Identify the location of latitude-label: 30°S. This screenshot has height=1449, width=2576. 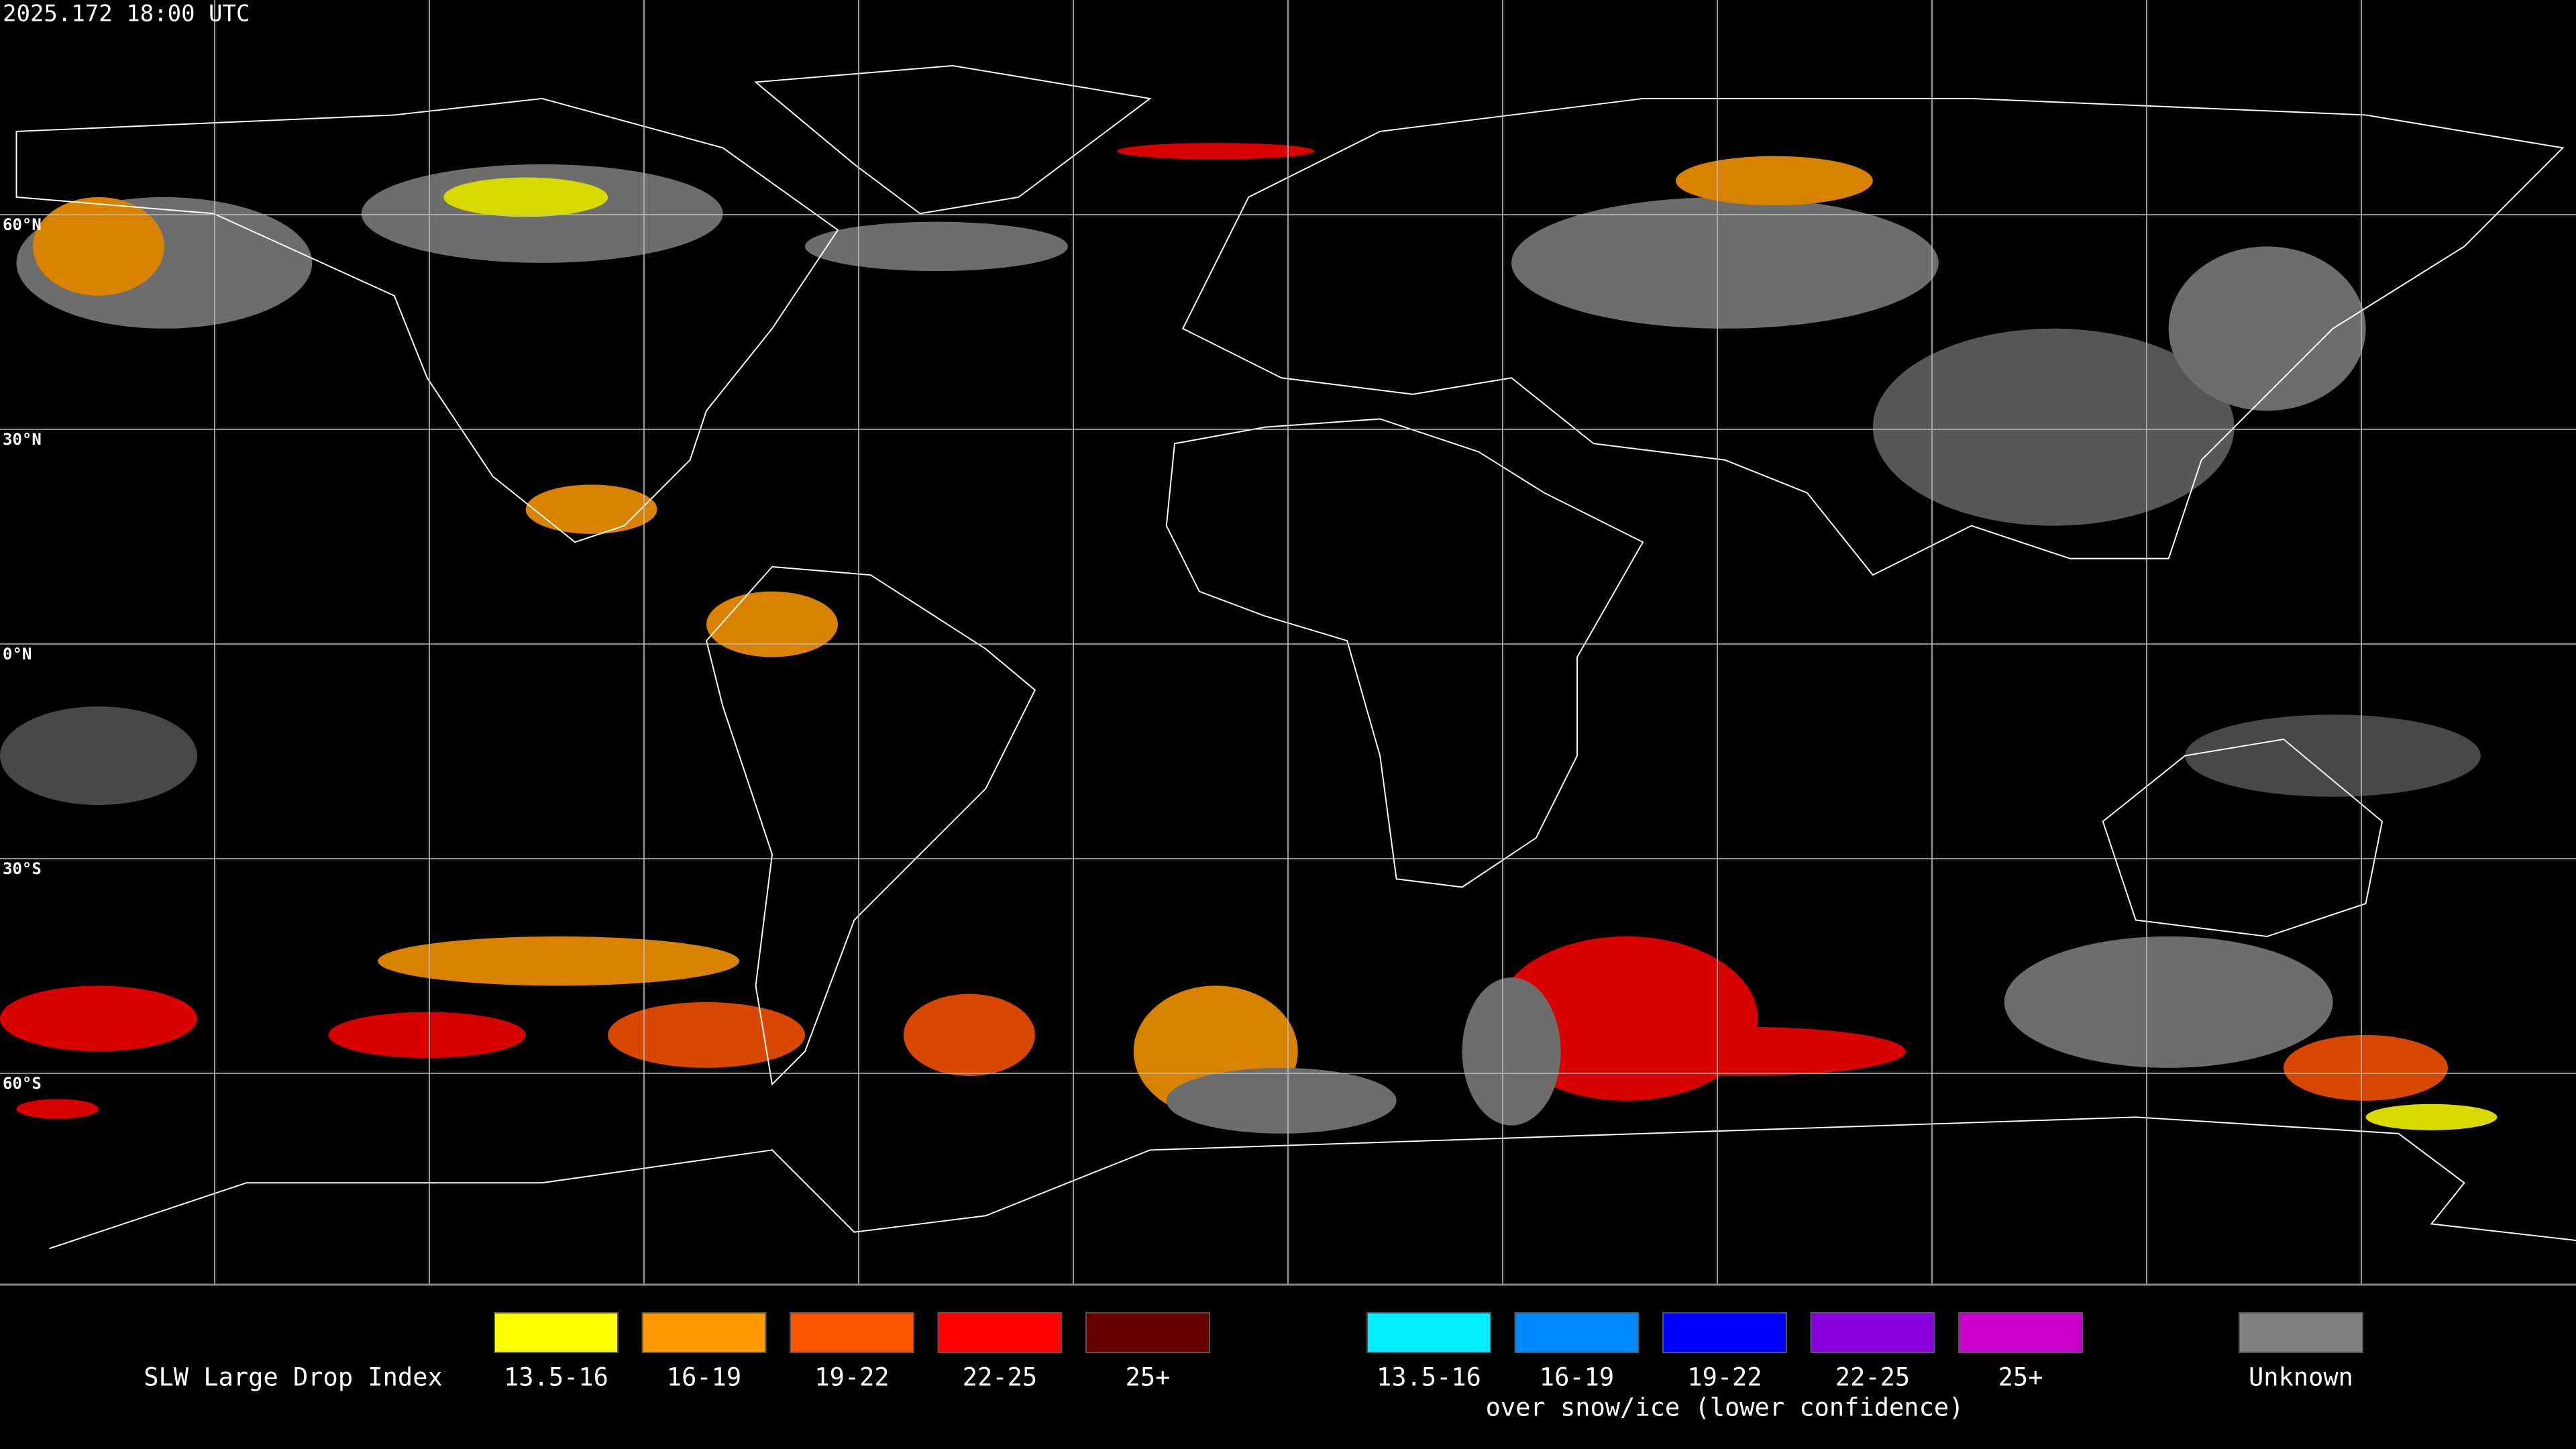
(22, 868).